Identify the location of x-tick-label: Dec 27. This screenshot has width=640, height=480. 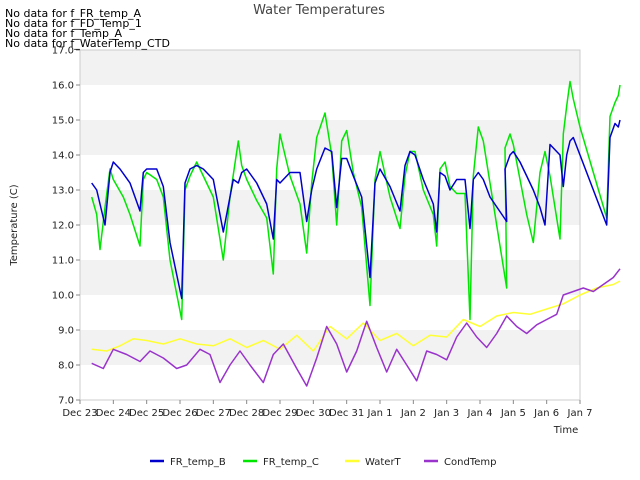
(213, 413).